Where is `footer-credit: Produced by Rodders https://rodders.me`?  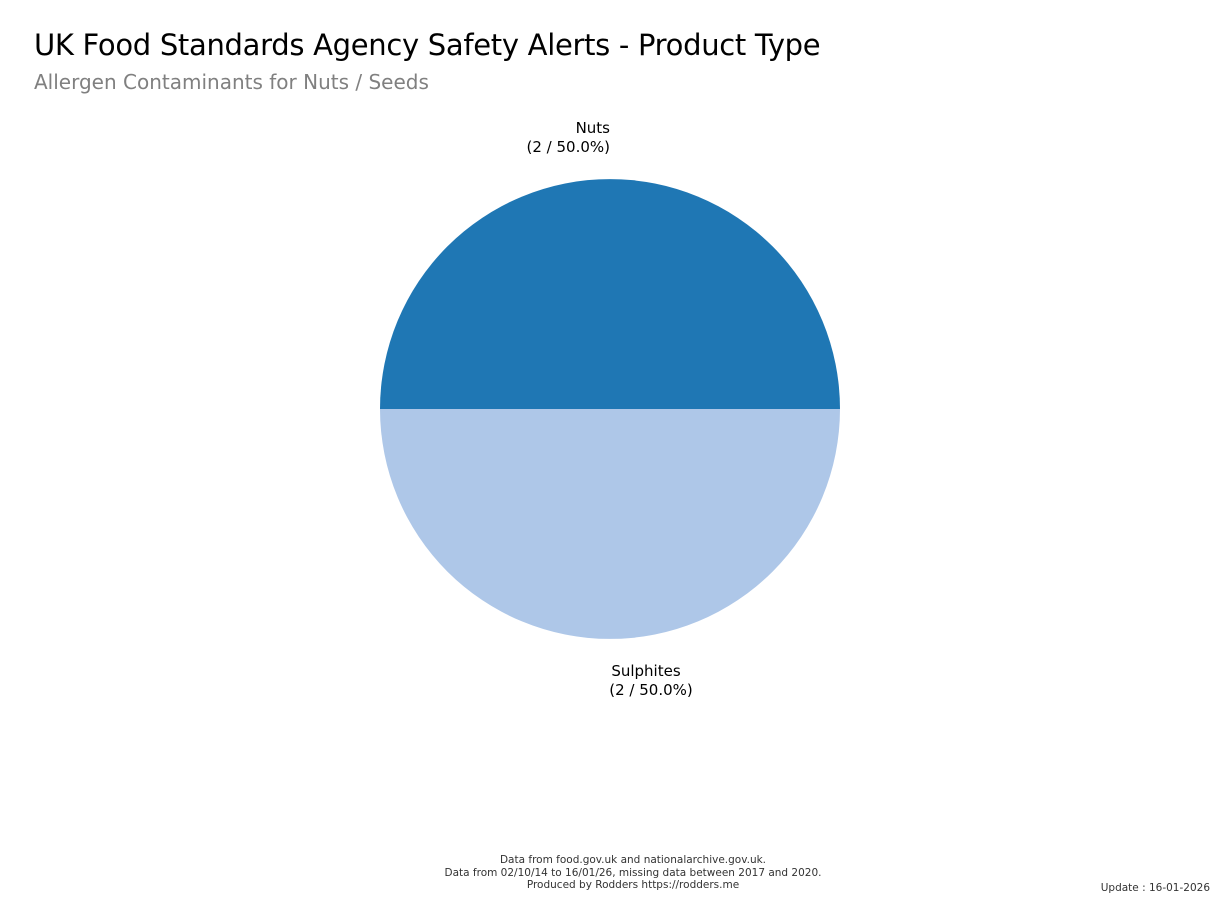 footer-credit: Produced by Rodders https://rodders.me is located at coordinates (633, 885).